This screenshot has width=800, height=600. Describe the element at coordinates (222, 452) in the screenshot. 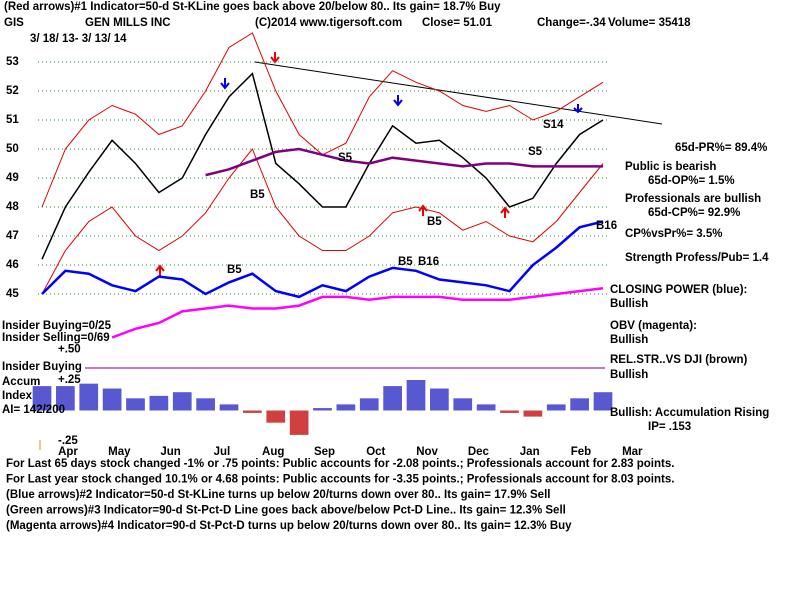

I see `x-tick-label: Jul` at that location.